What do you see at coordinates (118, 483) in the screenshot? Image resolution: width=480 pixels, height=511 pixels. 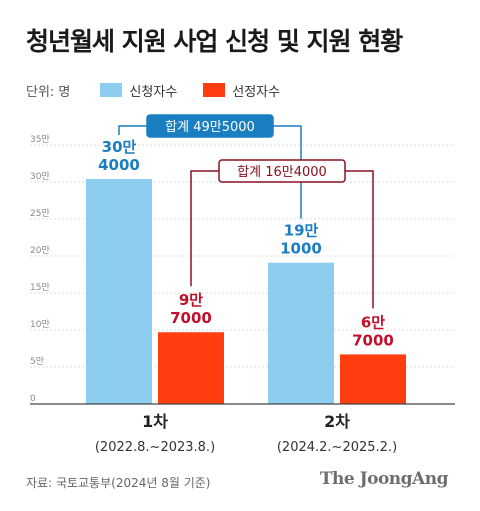 I see `source-note: 자료: 국토교통부(2024년 8월 기준)` at bounding box center [118, 483].